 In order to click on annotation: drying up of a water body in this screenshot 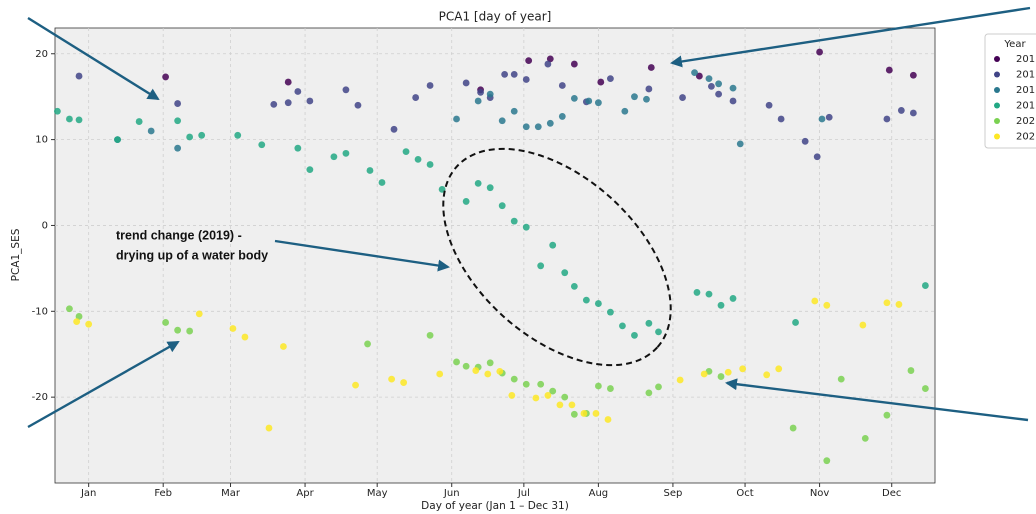, I will do `click(192, 255)`.